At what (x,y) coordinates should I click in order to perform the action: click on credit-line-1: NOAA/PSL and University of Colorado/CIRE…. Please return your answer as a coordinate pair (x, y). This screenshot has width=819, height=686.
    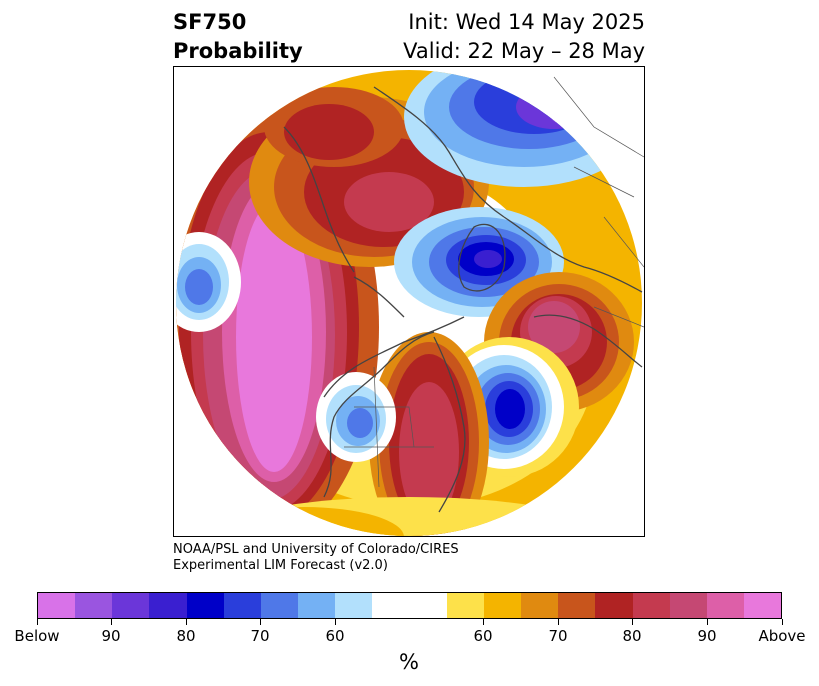
    Looking at the image, I should click on (316, 549).